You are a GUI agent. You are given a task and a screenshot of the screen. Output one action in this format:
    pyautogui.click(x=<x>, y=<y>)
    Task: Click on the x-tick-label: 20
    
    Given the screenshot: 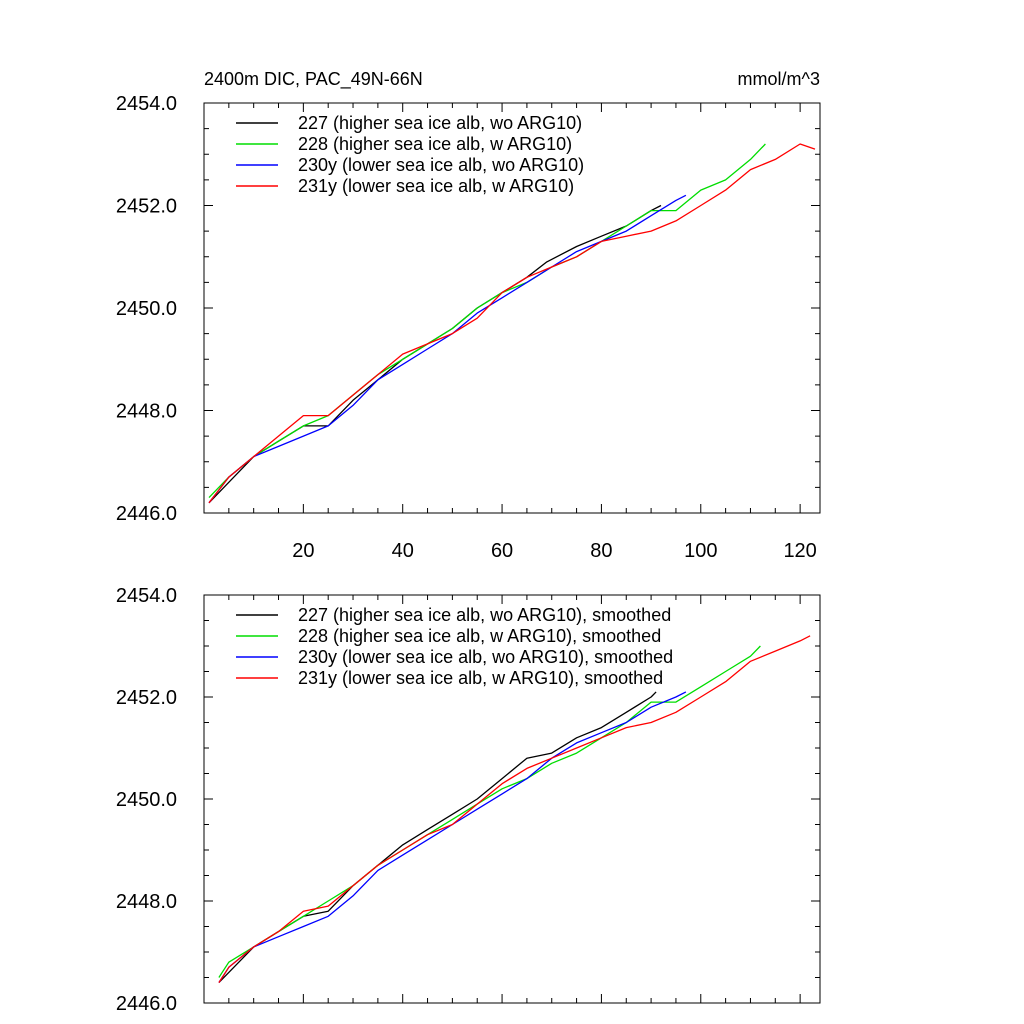 What is the action you would take?
    pyautogui.click(x=303, y=551)
    